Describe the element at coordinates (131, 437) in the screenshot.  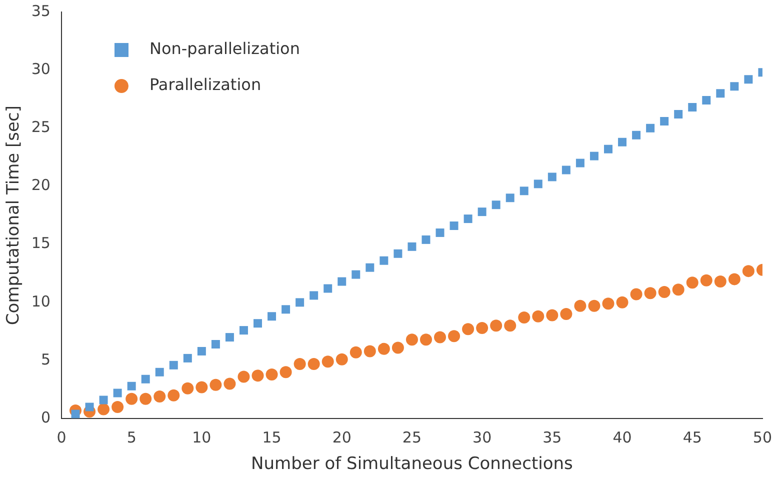
I see `x-tick-label: 5` at that location.